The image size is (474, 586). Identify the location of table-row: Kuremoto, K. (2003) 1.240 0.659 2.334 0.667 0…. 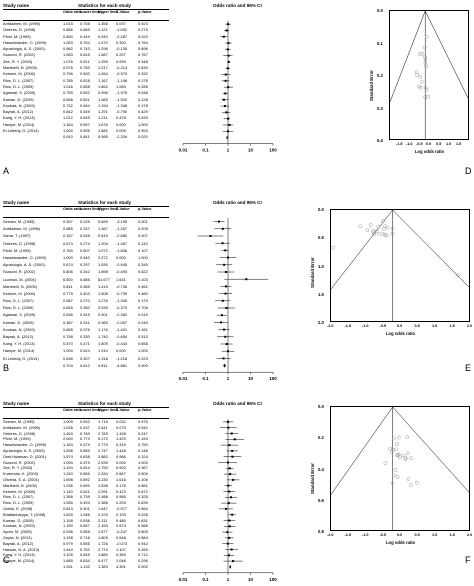
(86, 474).